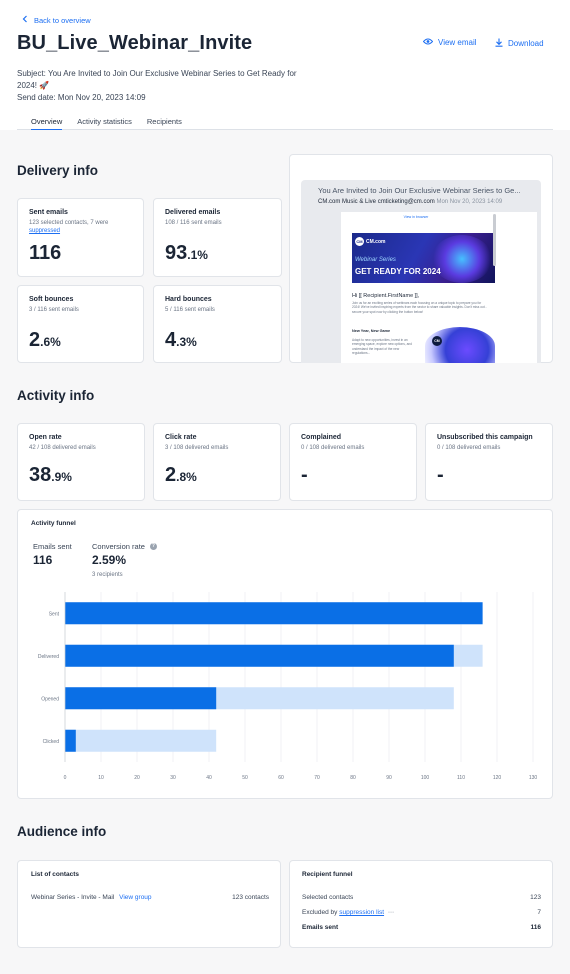 The height and width of the screenshot is (974, 570). I want to click on stat-label: Unsubscribed this campaign, so click(485, 437).